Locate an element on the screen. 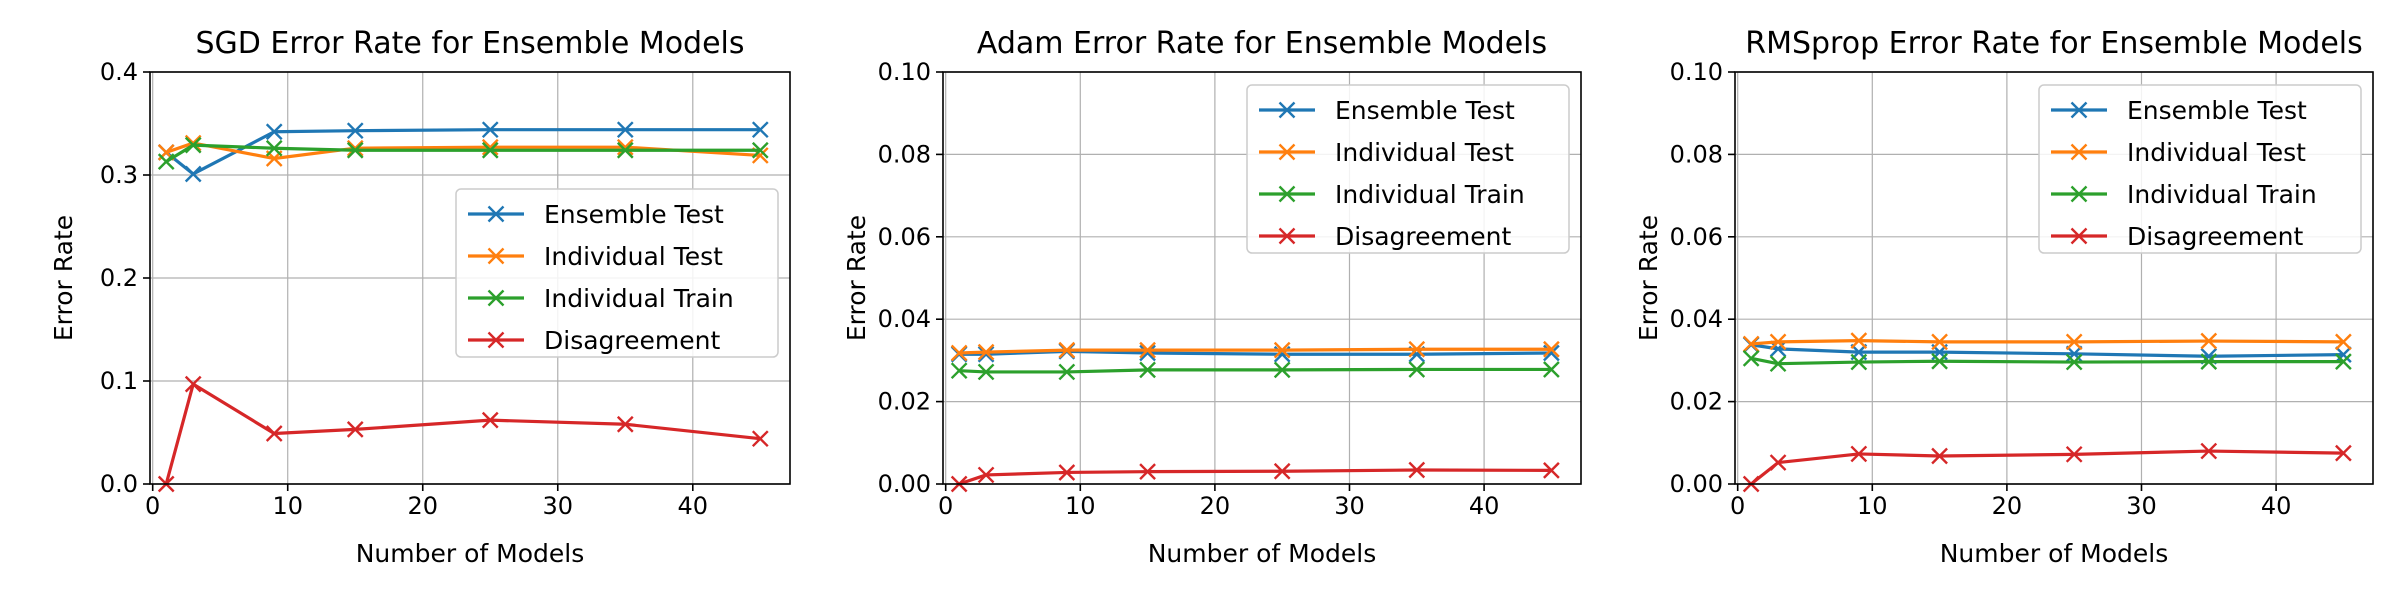 The image size is (2400, 600). x-tick-label: 40 is located at coordinates (2276, 506).